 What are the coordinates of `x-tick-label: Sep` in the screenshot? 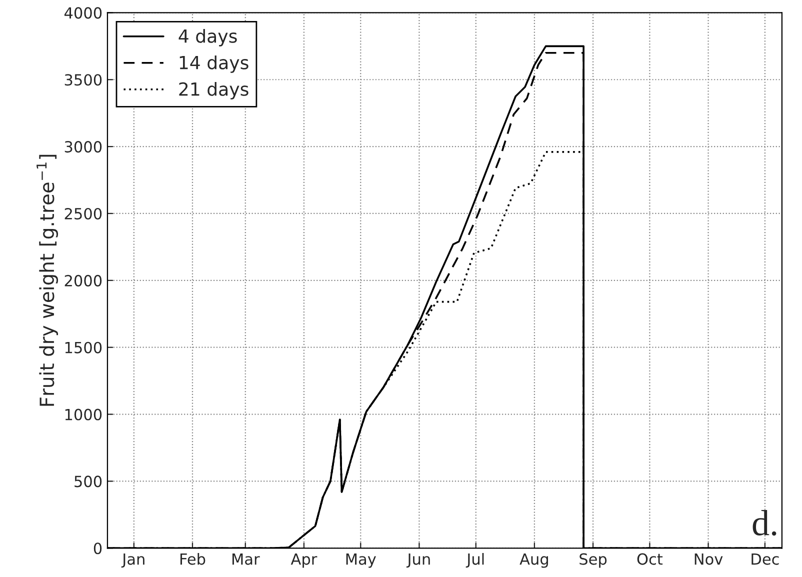 It's located at (593, 560).